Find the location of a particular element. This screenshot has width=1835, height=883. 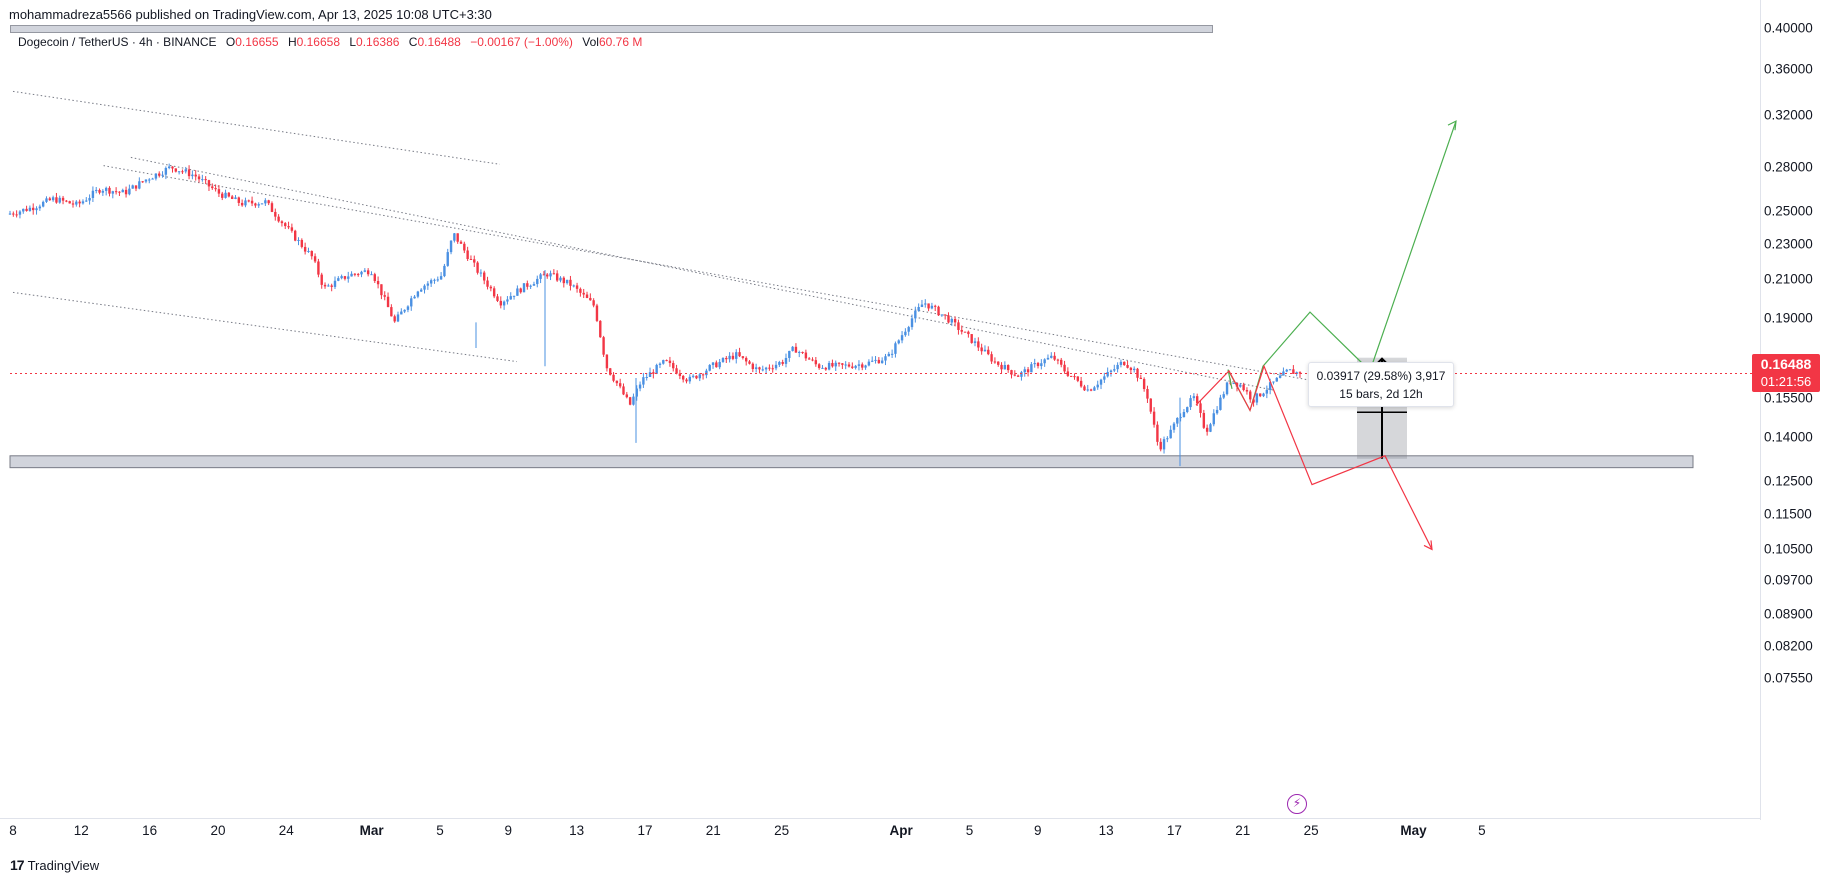

close-value: 0.16488 is located at coordinates (439, 42).